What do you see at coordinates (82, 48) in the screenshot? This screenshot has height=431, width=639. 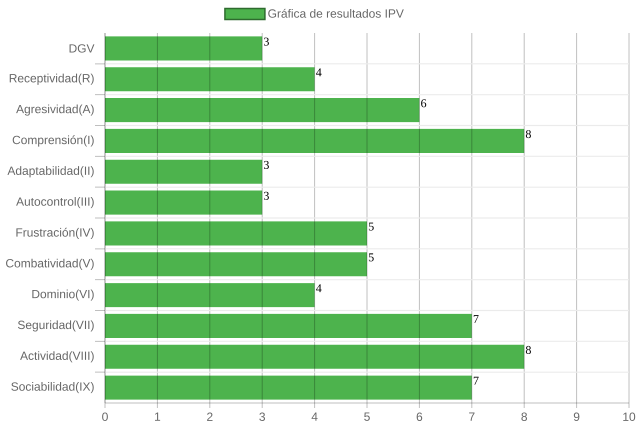 I see `y-tick-label: DGV` at bounding box center [82, 48].